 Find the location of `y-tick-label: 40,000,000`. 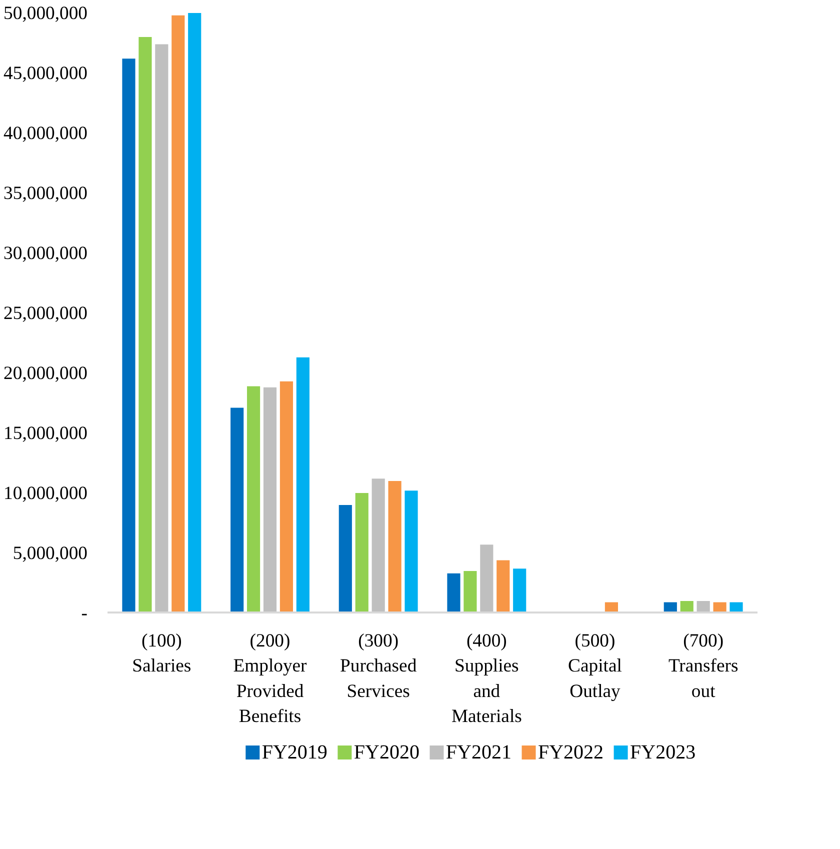

y-tick-label: 40,000,000 is located at coordinates (46, 133).